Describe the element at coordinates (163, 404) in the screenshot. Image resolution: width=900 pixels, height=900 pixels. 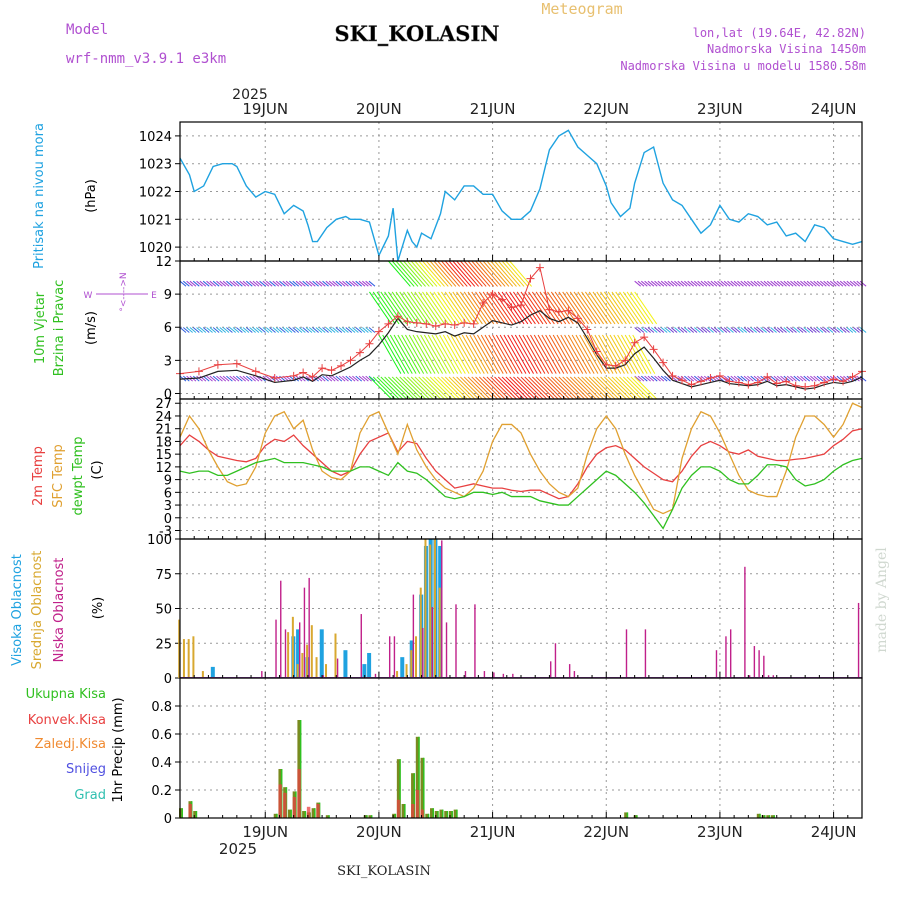
I see `y-tick-label: 27` at that location.